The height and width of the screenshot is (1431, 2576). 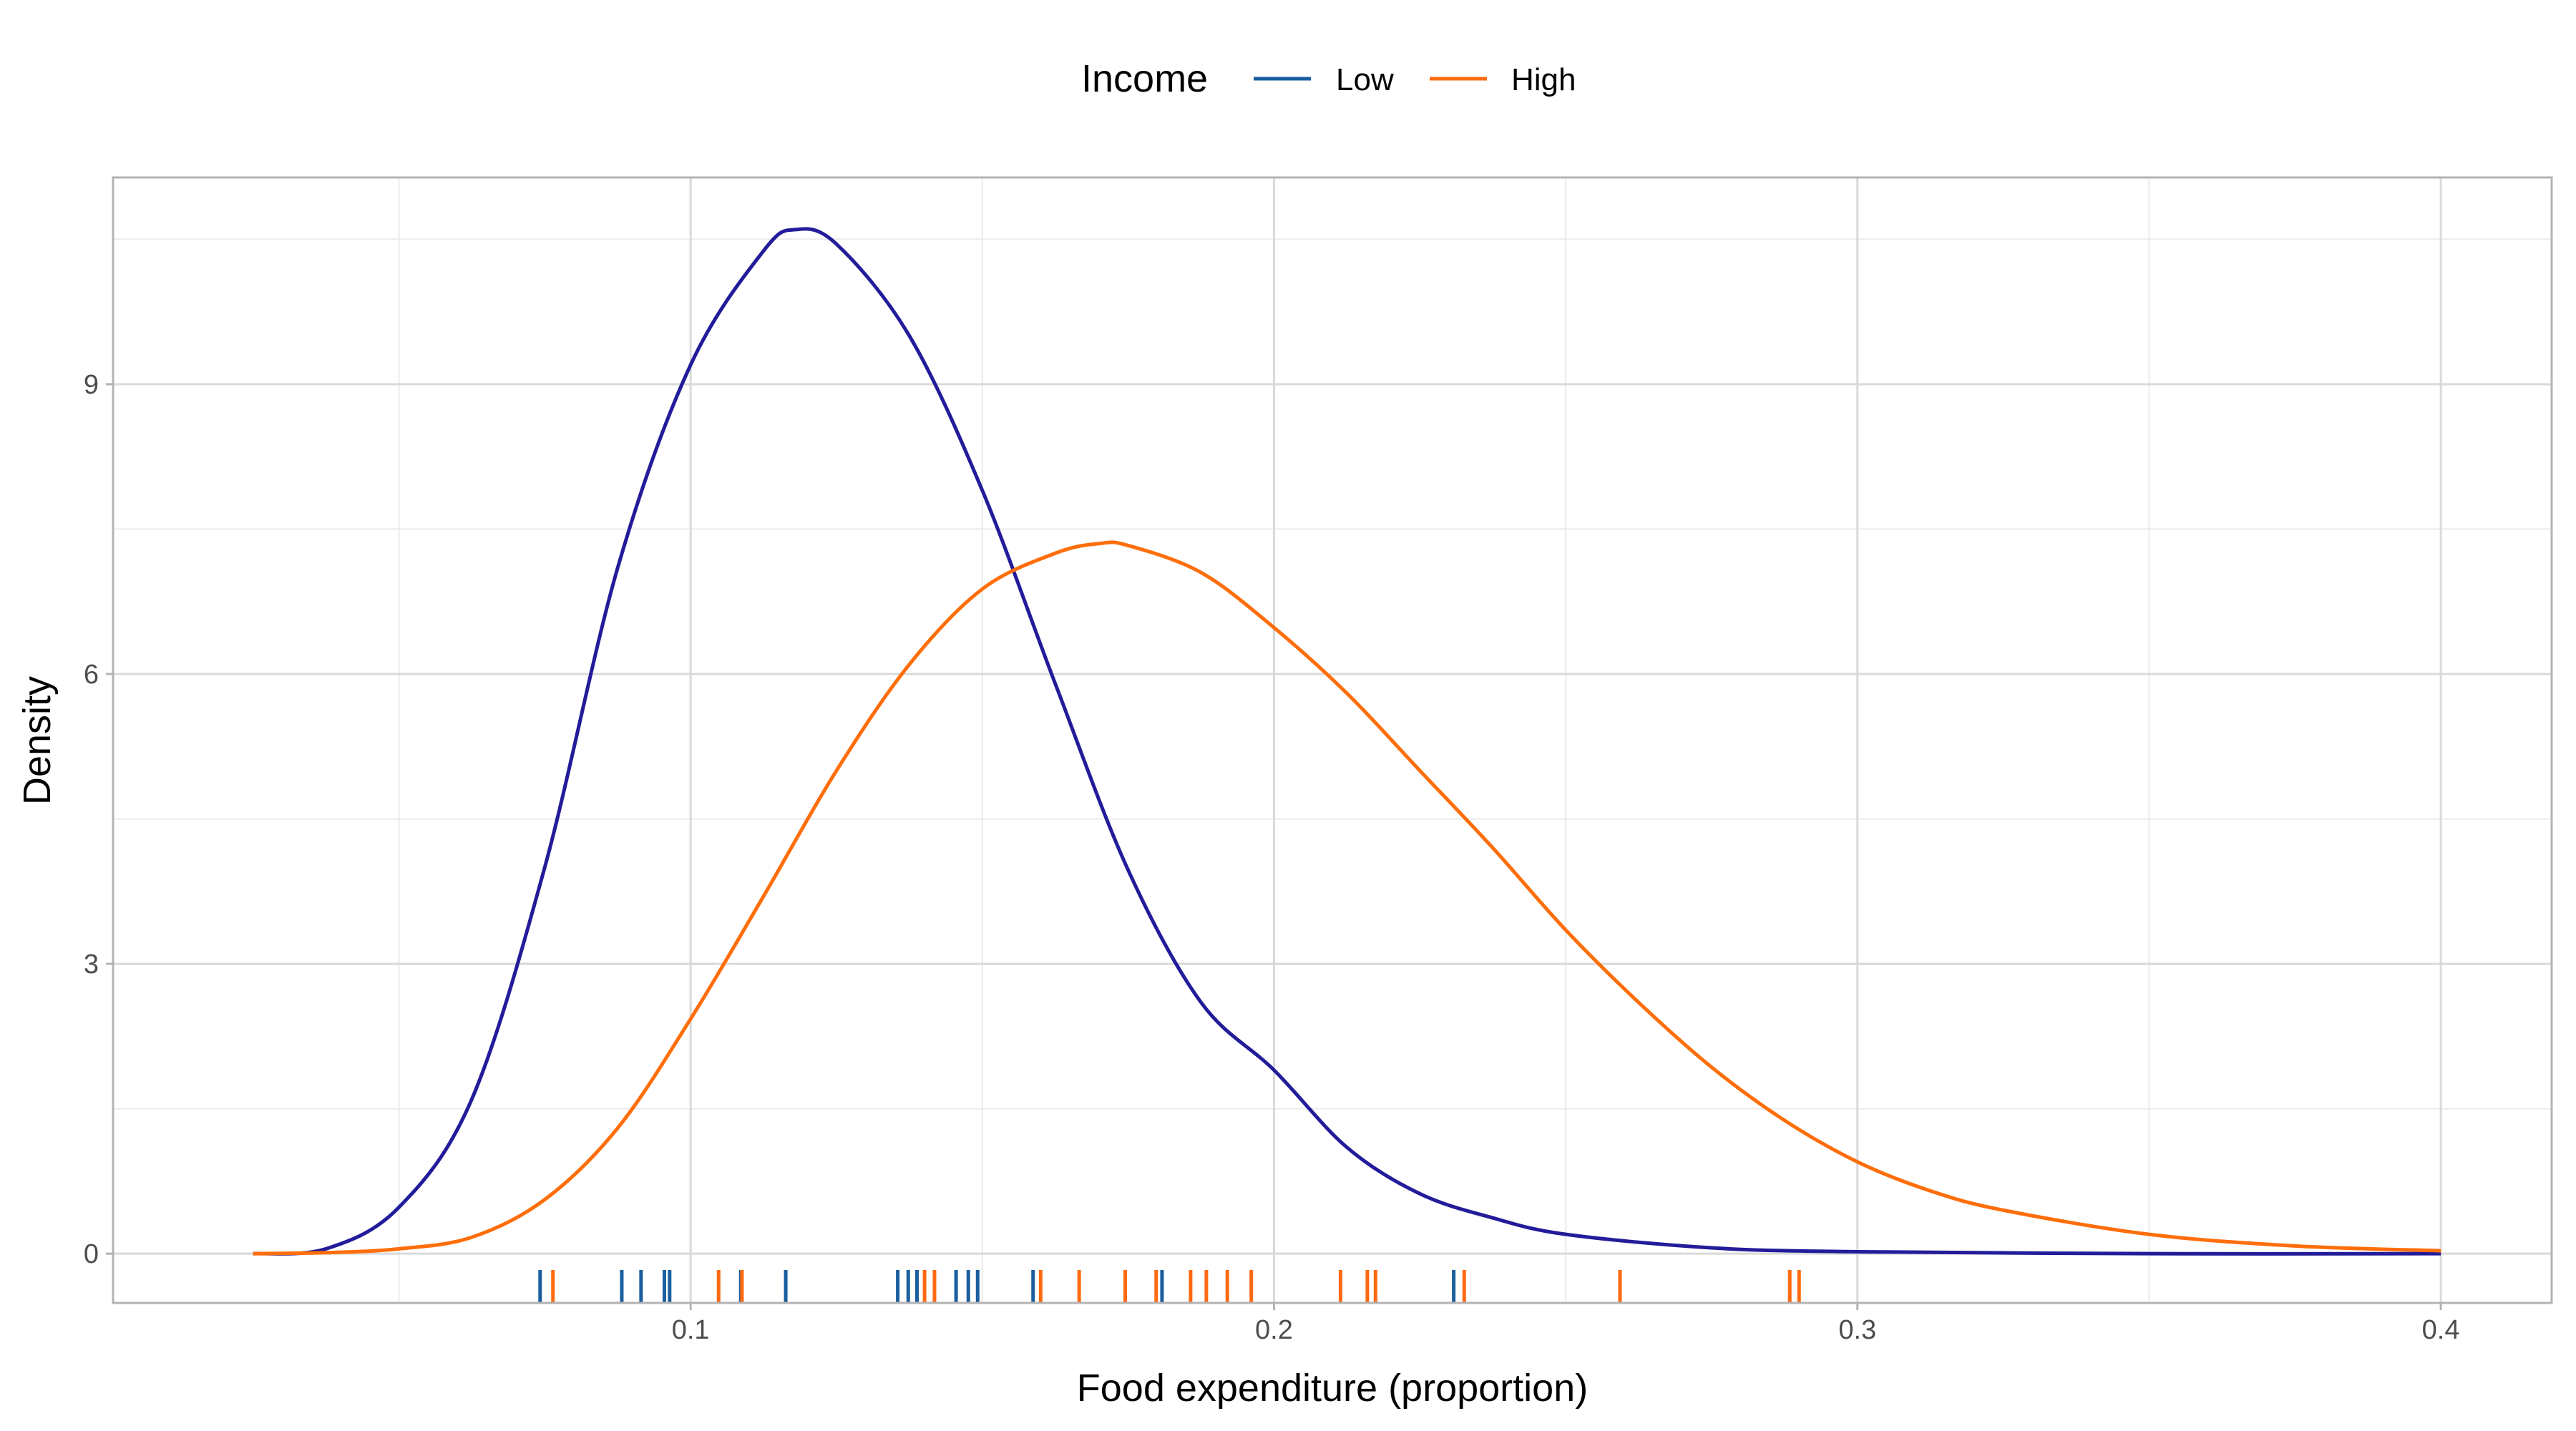 I want to click on legend: Income Low High, so click(x=1328, y=78).